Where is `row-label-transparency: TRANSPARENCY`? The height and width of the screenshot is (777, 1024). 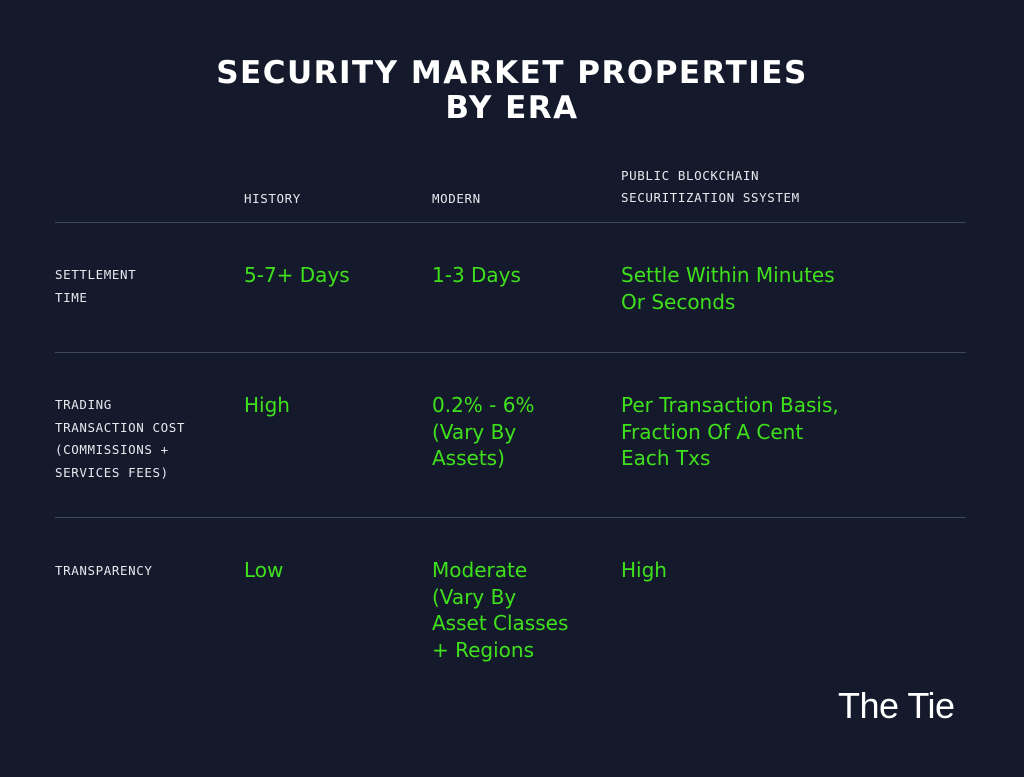 row-label-transparency: TRANSPARENCY is located at coordinates (104, 570).